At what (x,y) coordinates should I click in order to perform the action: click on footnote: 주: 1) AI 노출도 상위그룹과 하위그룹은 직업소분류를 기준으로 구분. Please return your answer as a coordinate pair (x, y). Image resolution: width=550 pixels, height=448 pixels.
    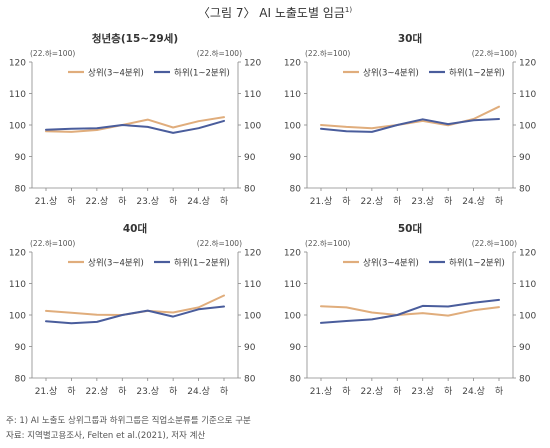
    Looking at the image, I should click on (128, 421).